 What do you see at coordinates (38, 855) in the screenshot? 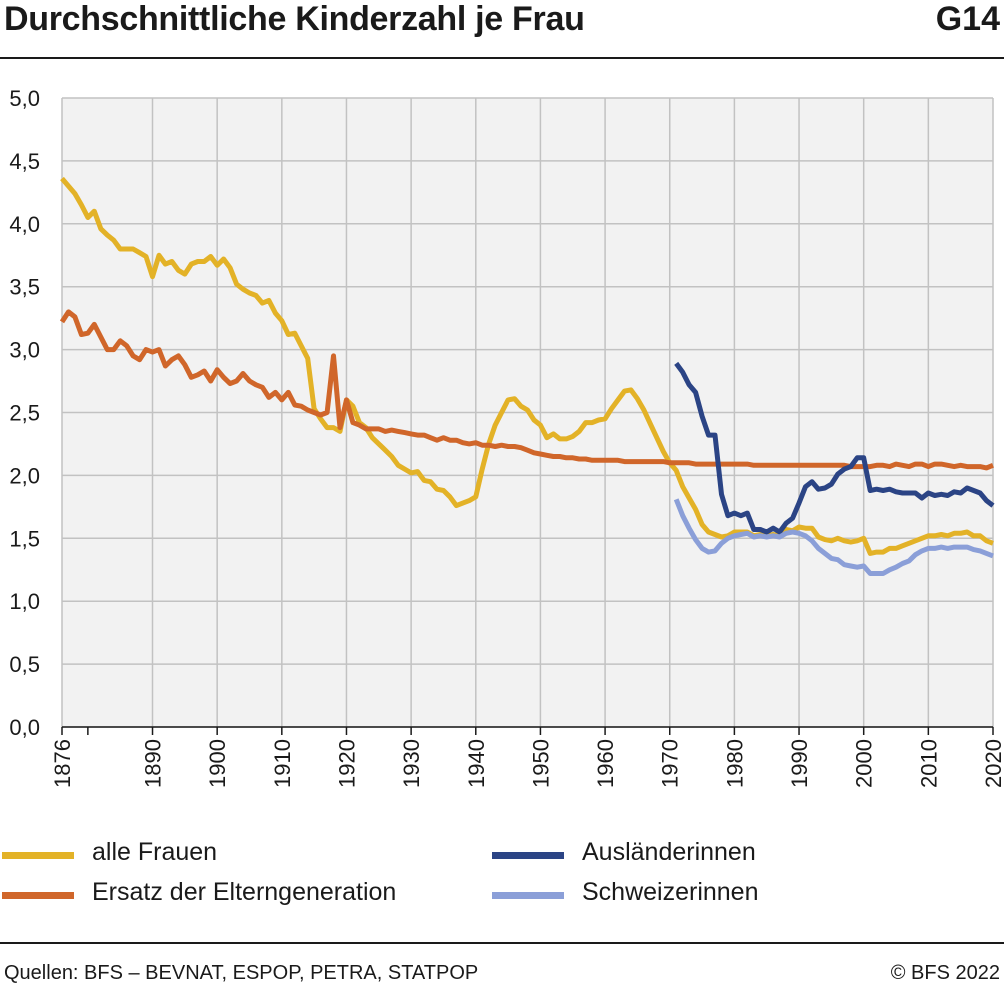
I see `legend-swatch-alle-frauen` at bounding box center [38, 855].